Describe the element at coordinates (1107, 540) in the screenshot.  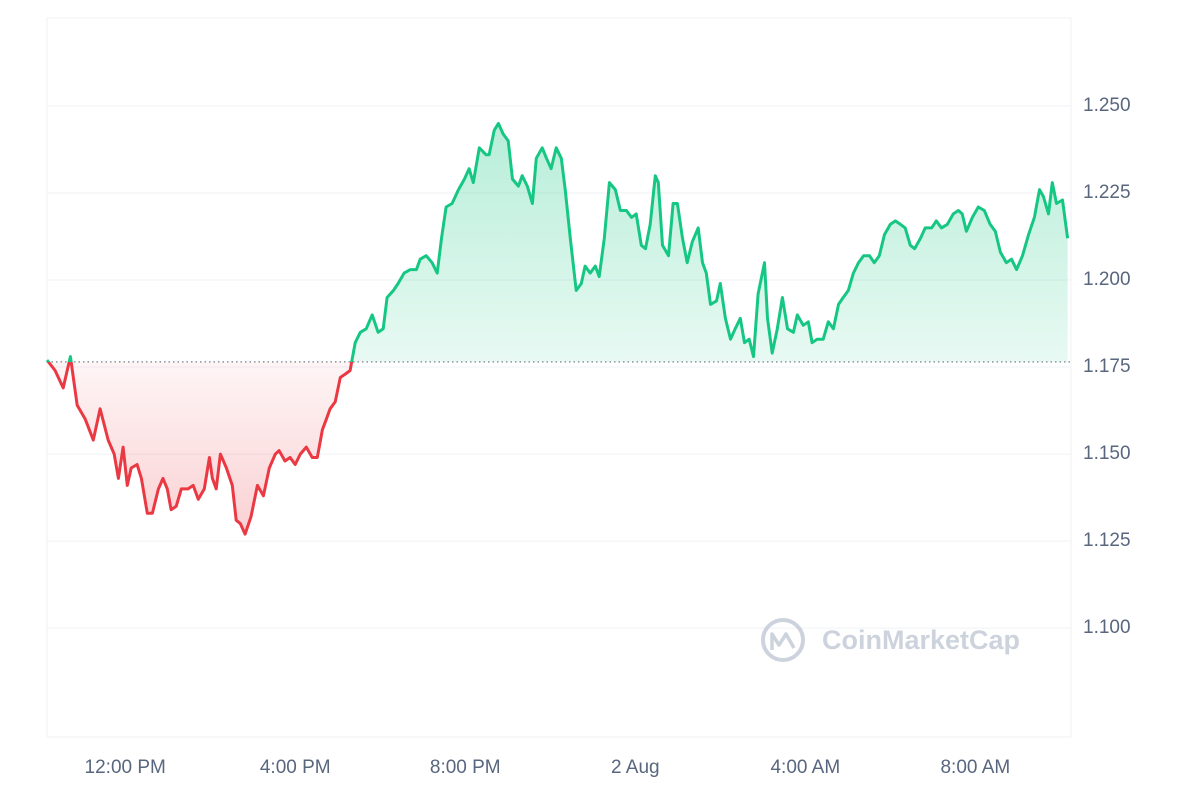
I see `y-tick-label: 1.125` at that location.